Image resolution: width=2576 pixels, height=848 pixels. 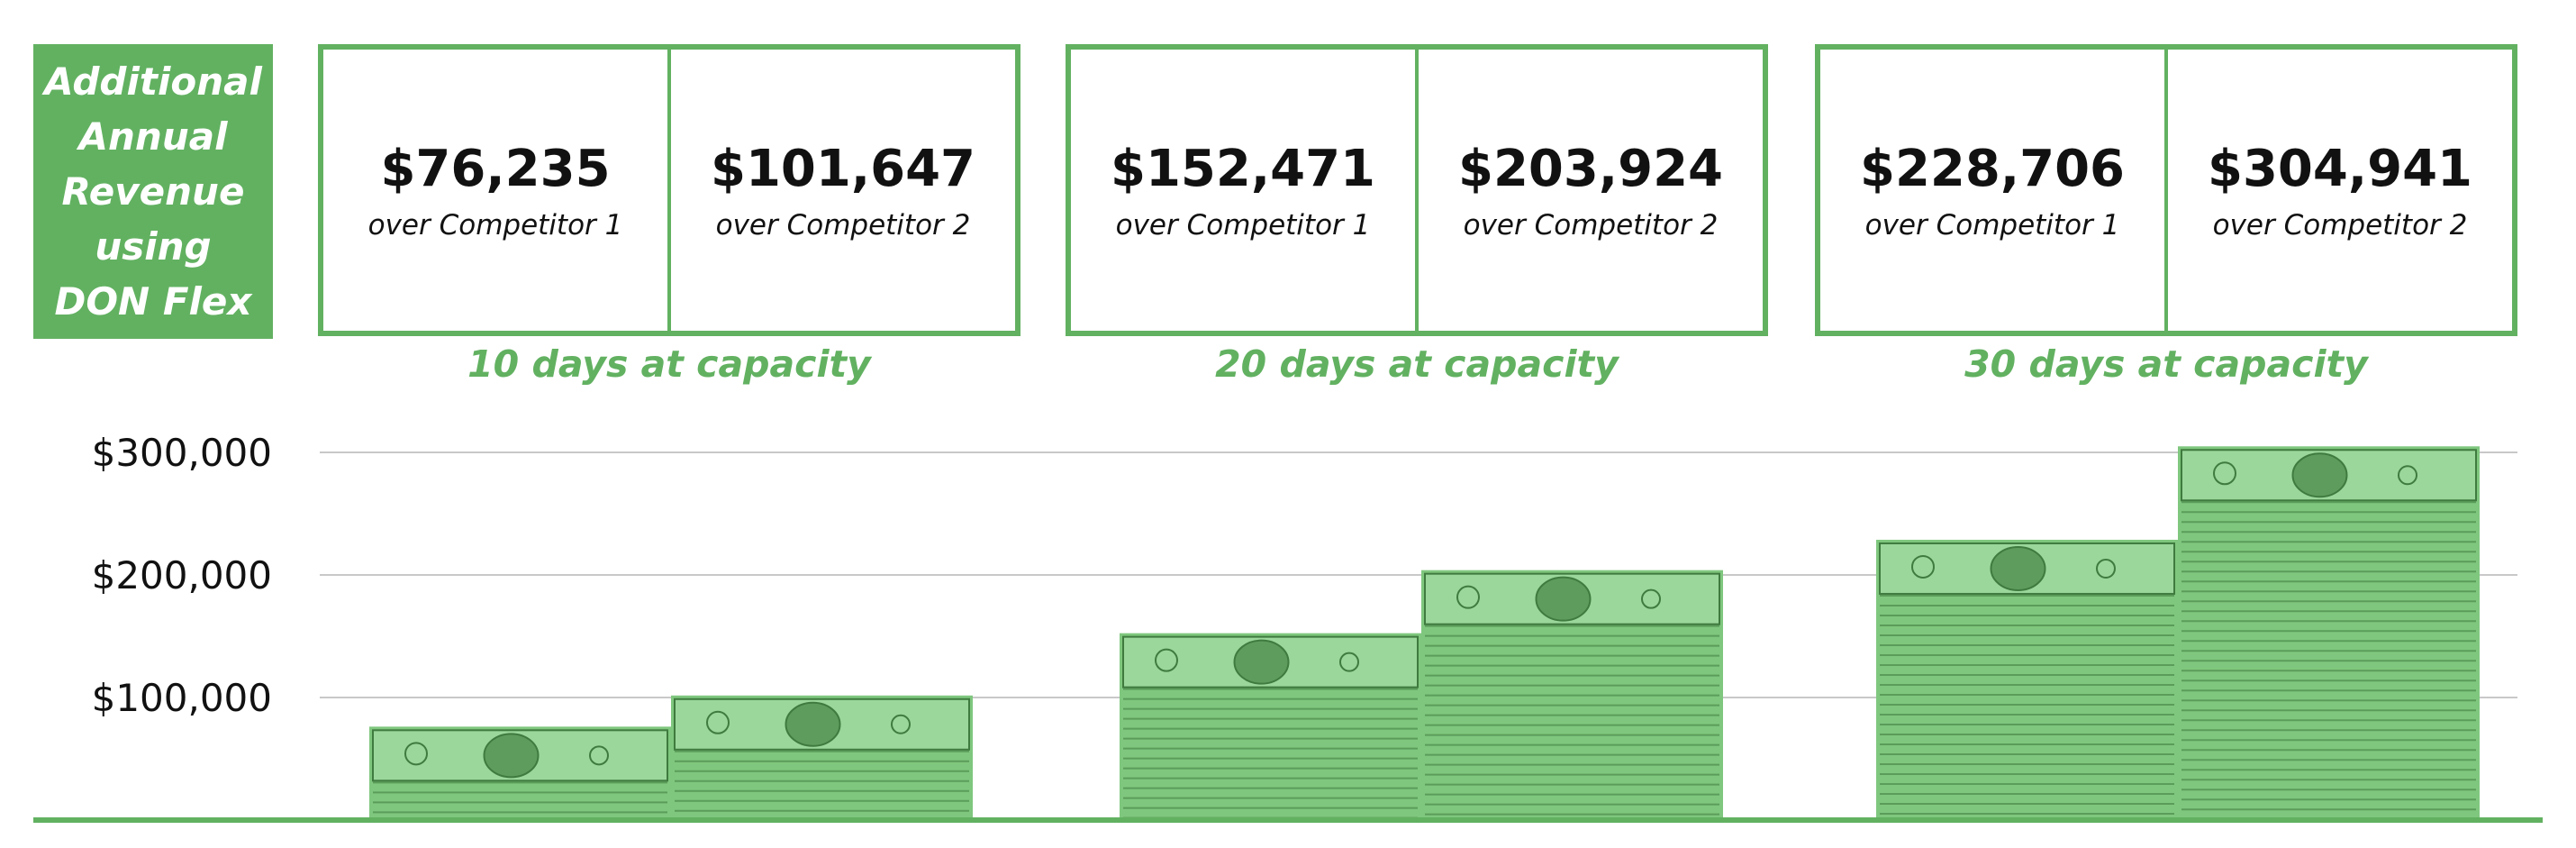 What do you see at coordinates (2166, 364) in the screenshot?
I see `panel-caption: 30 days at capacity` at bounding box center [2166, 364].